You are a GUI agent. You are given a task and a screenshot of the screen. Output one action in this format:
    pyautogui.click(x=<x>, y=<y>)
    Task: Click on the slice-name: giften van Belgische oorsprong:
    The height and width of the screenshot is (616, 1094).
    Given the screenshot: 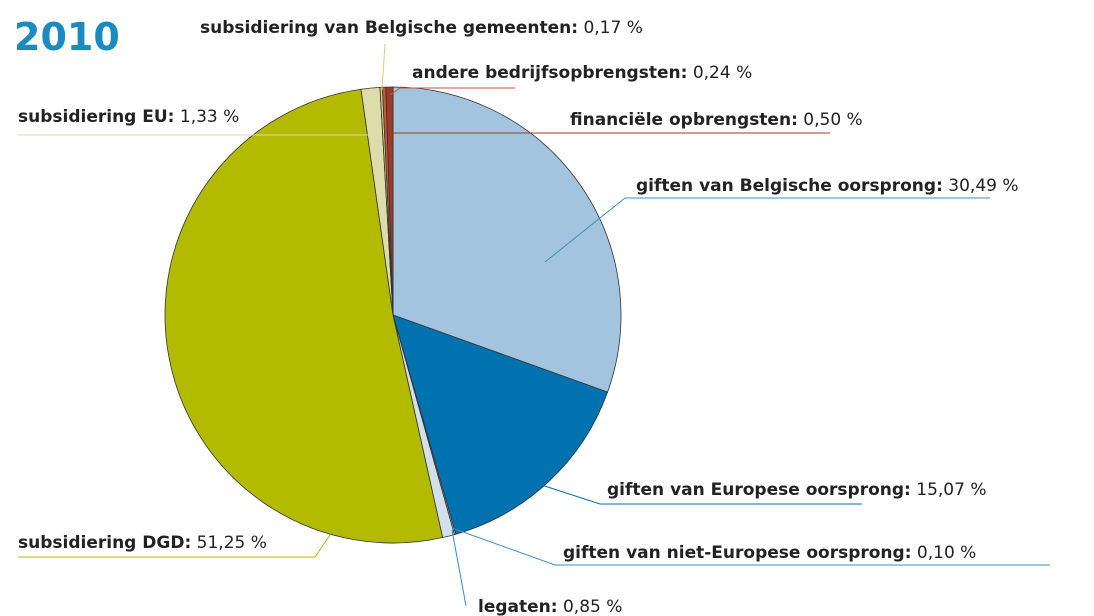 What is the action you would take?
    pyautogui.click(x=789, y=186)
    